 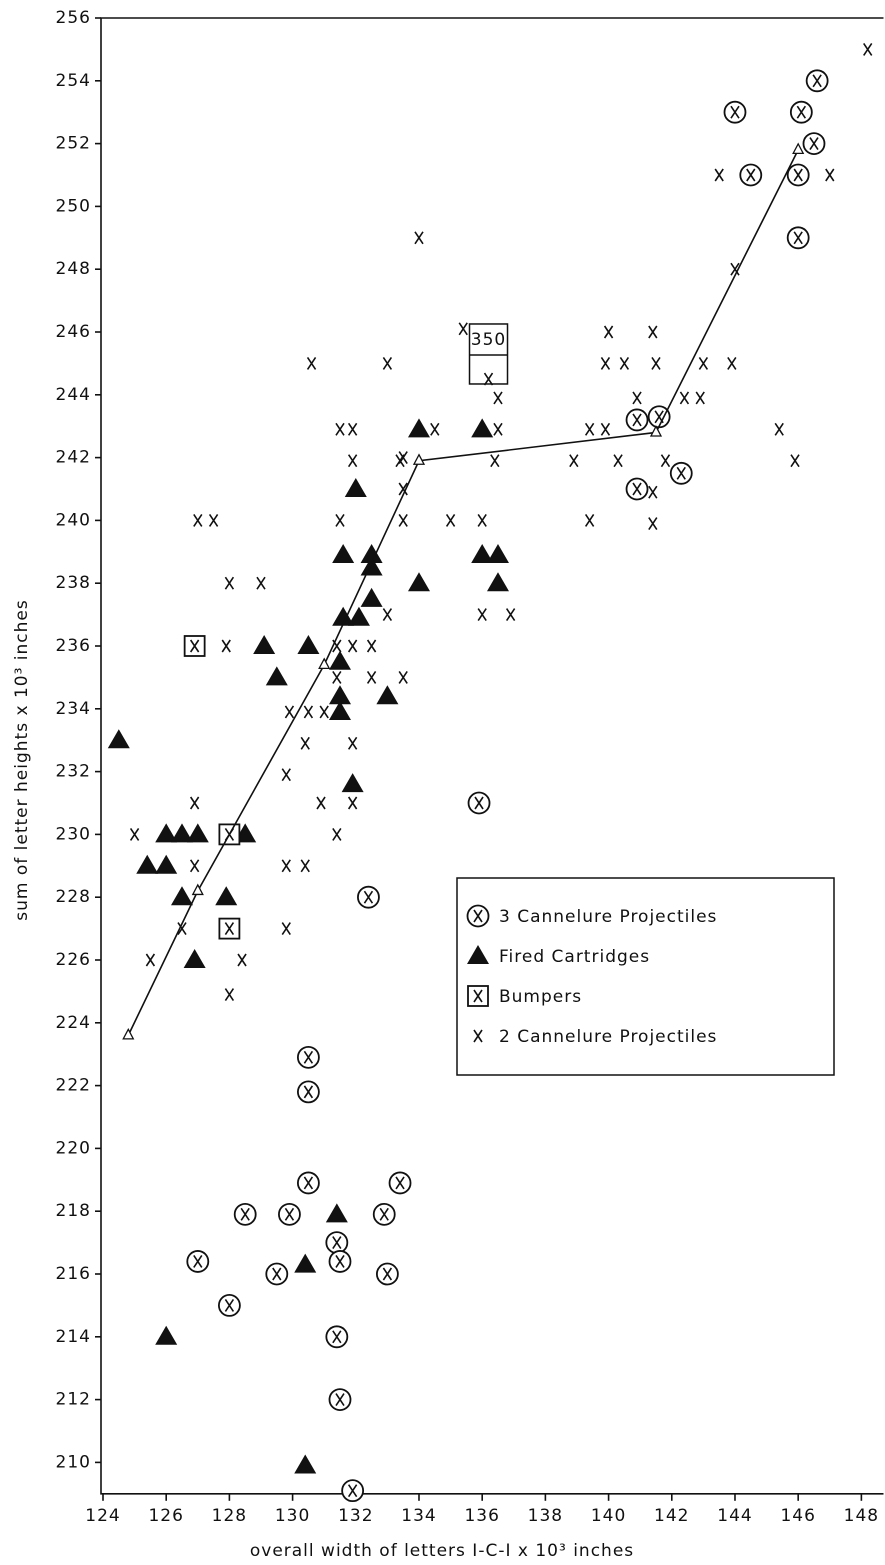 What do you see at coordinates (22, 759) in the screenshot?
I see `y-axis-label: sum of letter heights x 10³ inches` at bounding box center [22, 759].